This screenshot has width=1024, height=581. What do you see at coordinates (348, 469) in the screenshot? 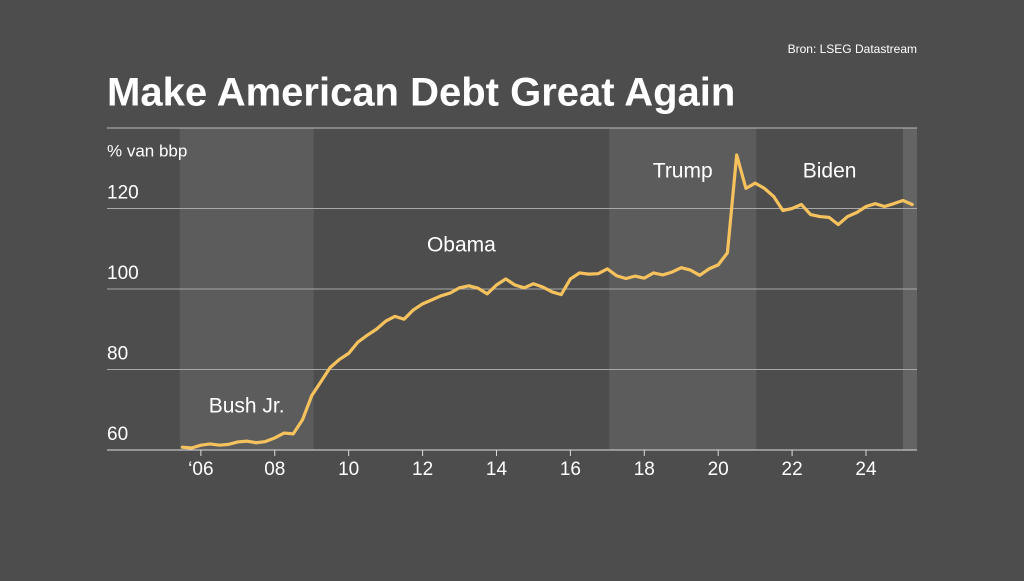
I see `x-tick-label: 10` at bounding box center [348, 469].